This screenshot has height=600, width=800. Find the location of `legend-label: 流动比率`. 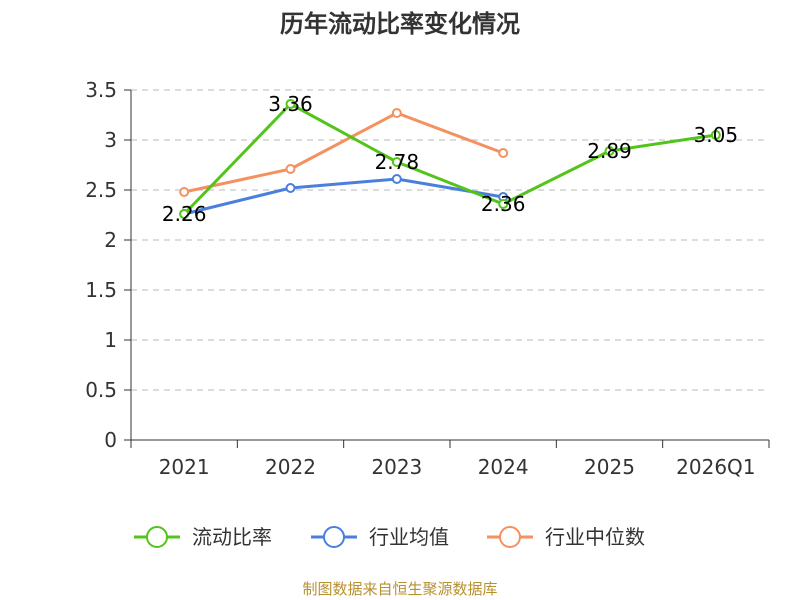

legend-label: 流动比率 is located at coordinates (232, 537).